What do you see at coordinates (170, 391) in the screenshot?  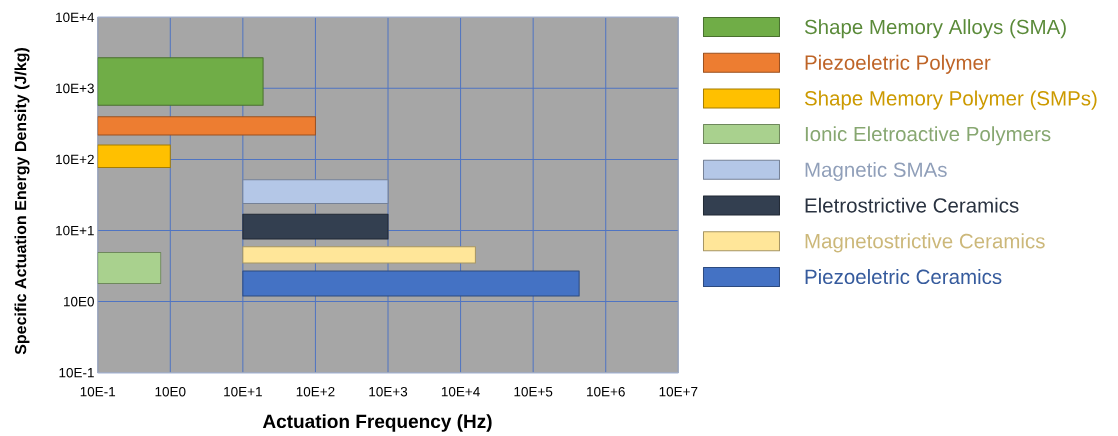 I see `x-tick-label: 10E0` at bounding box center [170, 391].